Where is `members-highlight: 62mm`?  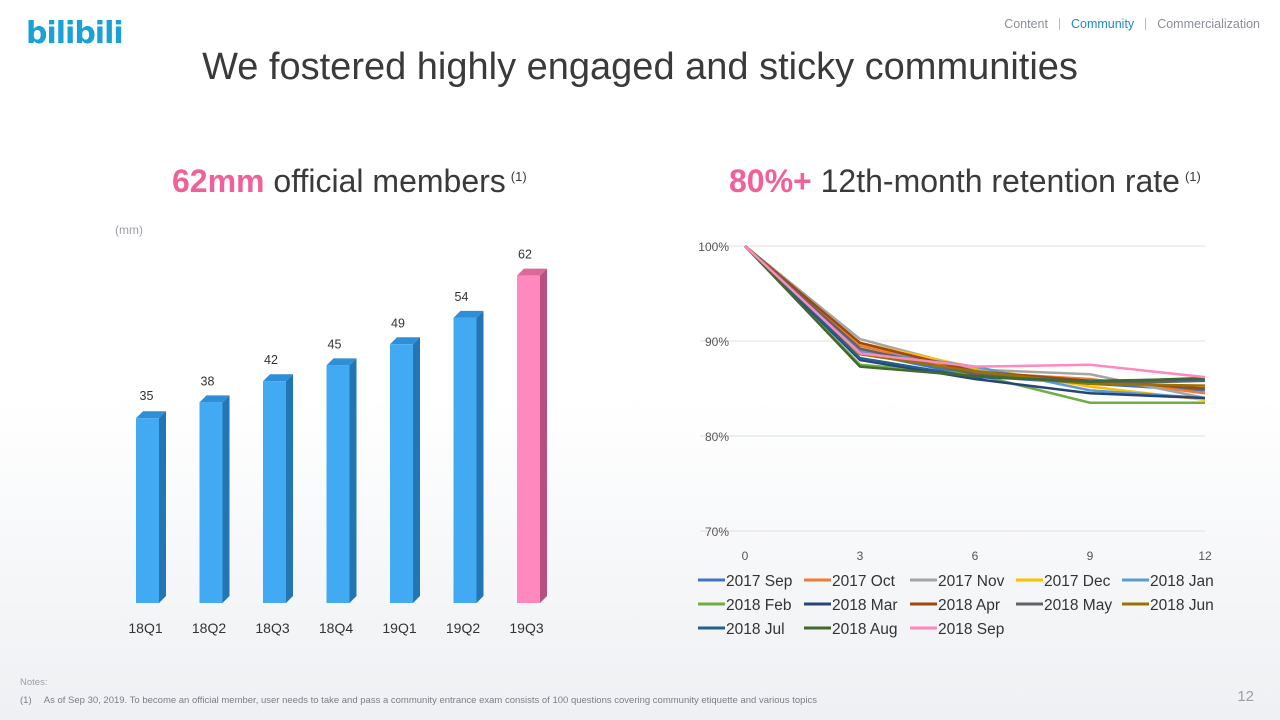
members-highlight: 62mm is located at coordinates (218, 181).